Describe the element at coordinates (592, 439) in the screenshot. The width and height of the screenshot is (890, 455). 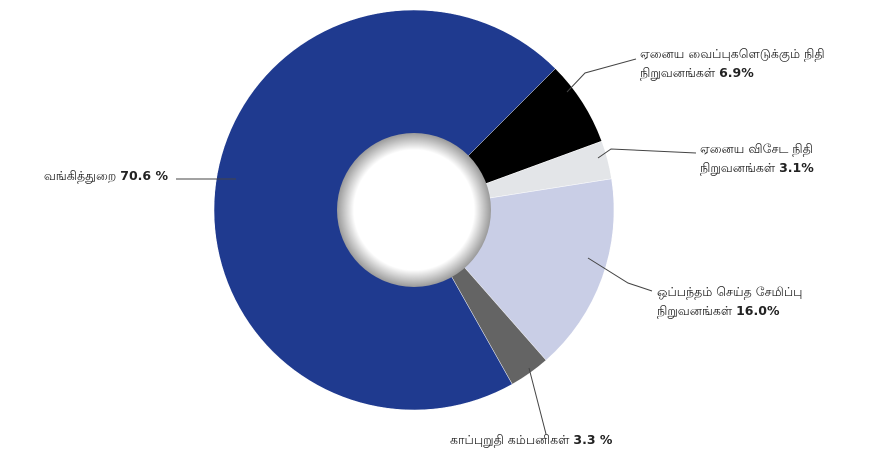
I see `value-label: 3.3 %` at that location.